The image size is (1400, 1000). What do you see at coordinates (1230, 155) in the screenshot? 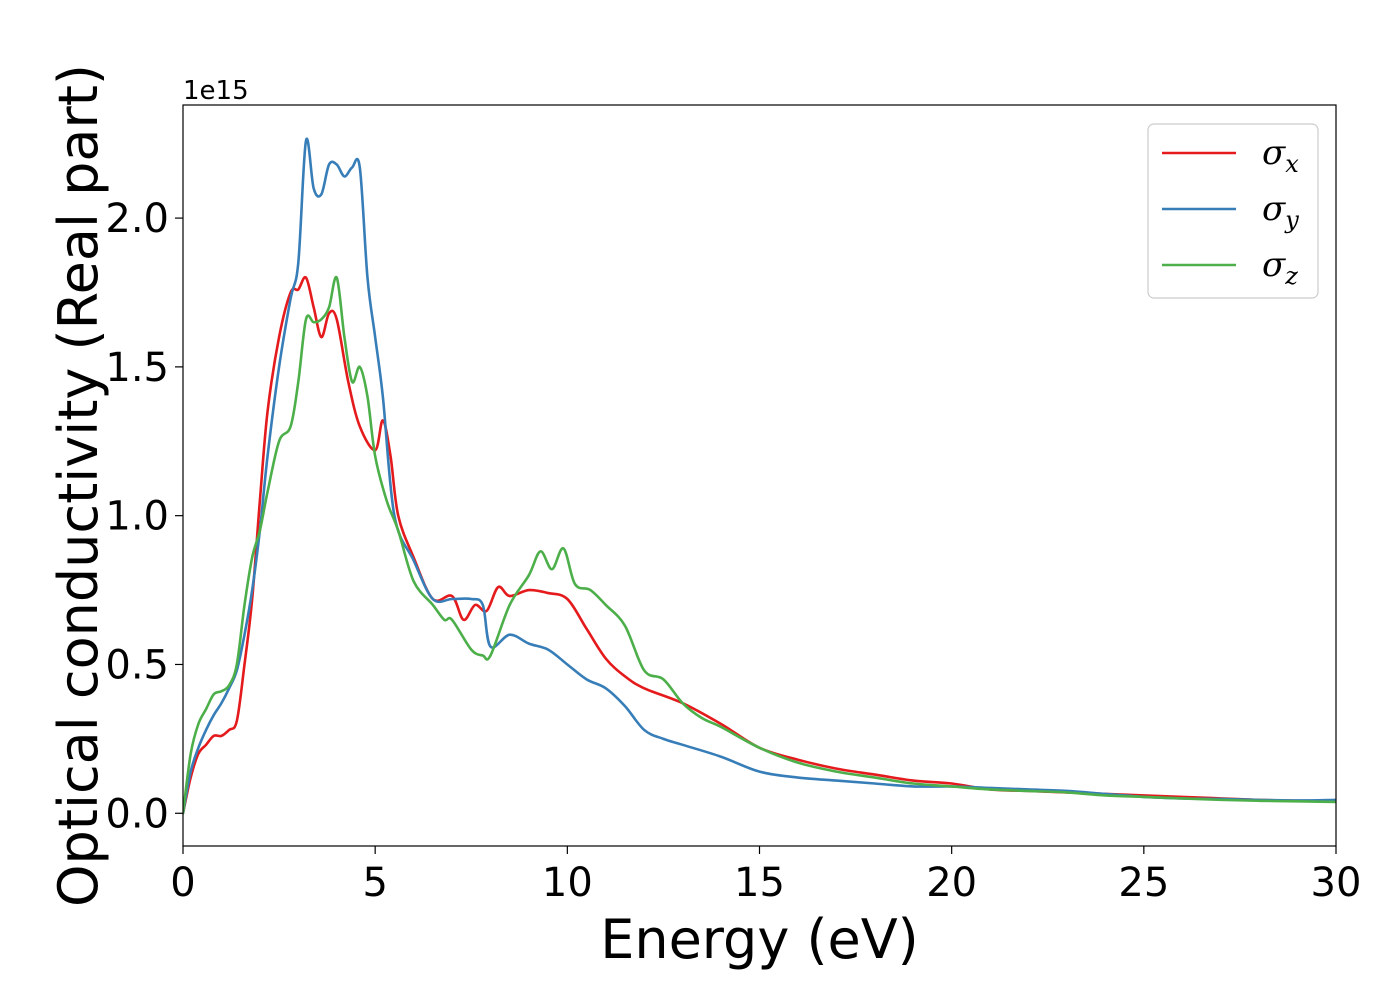
I see `legend-item-x: σx` at bounding box center [1230, 155].